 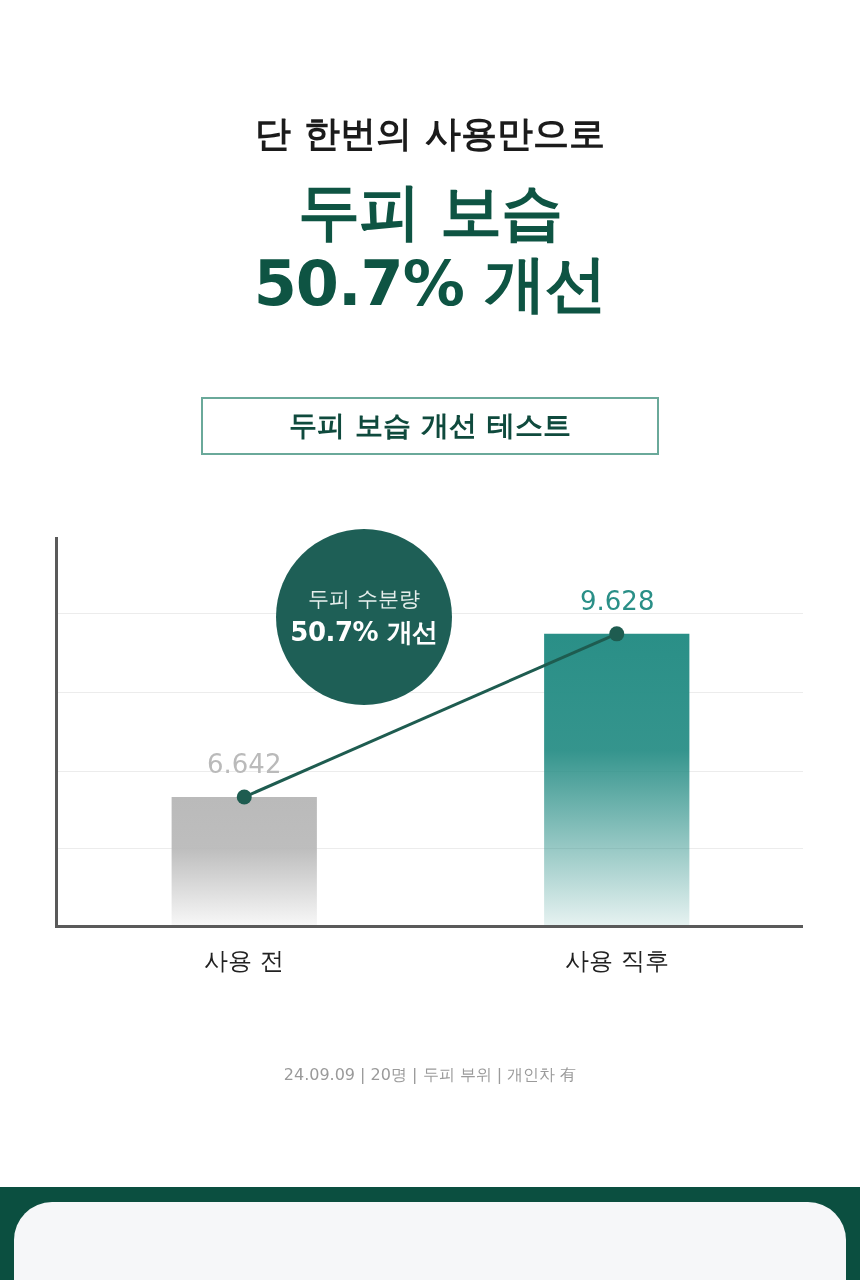 I want to click on text: 24.09.09 | 20명 | 두피 부위 | 개인차 有, so click(x=430, y=1075).